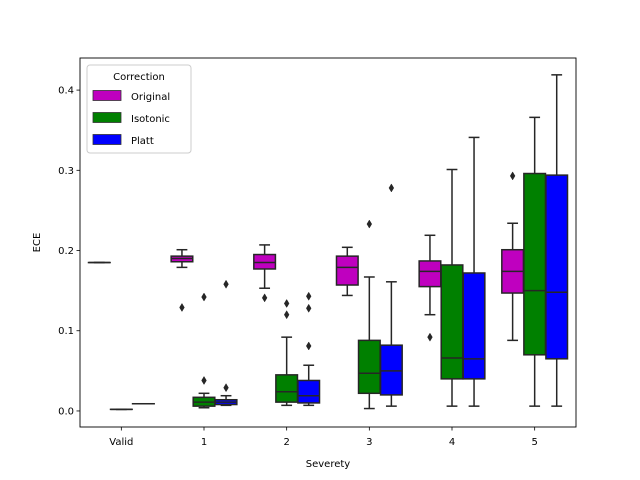 This screenshot has width=640, height=480. I want to click on x-axis-label: Severety, so click(328, 464).